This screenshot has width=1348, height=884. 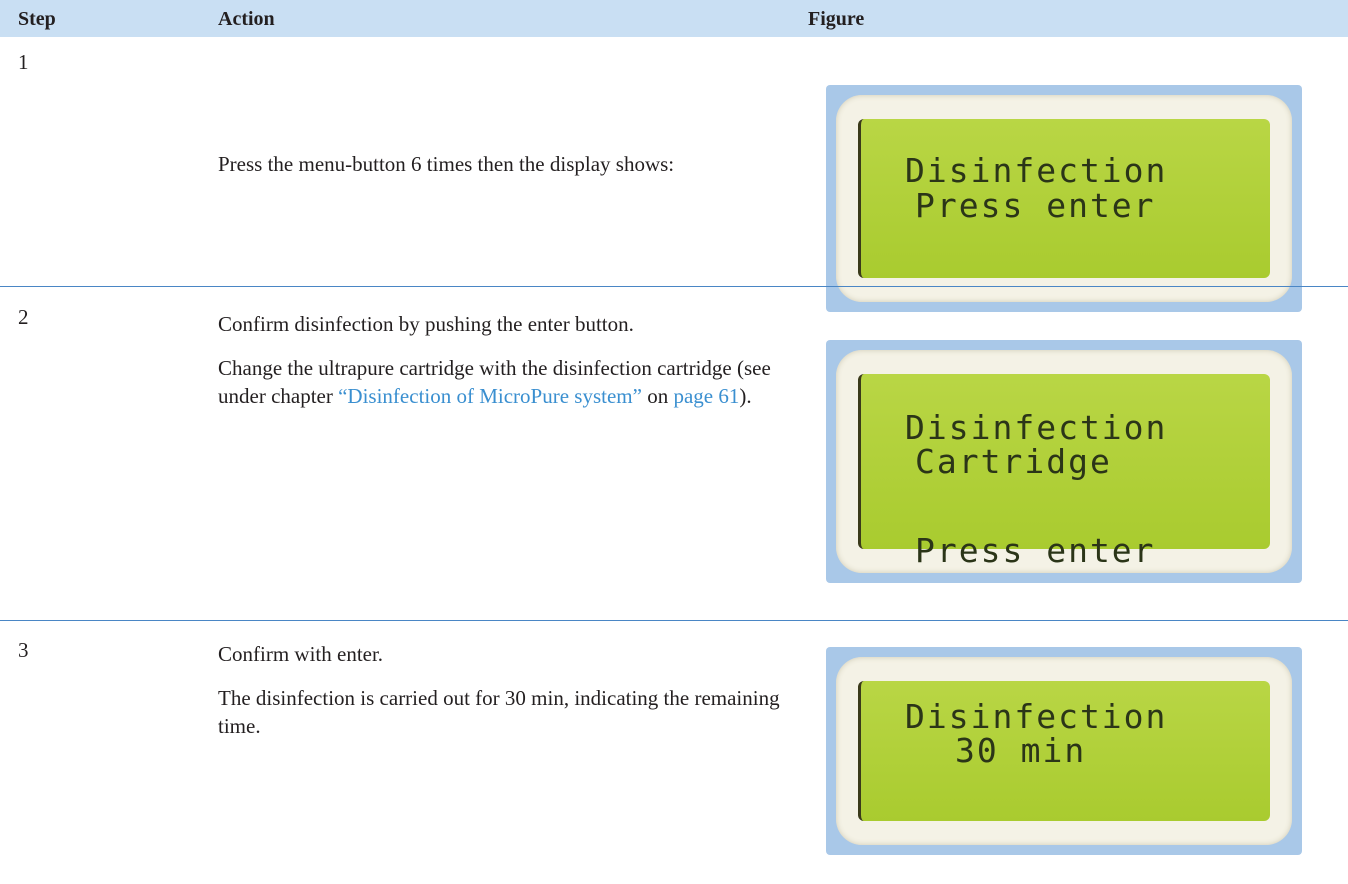 What do you see at coordinates (246, 19) in the screenshot?
I see `column-header: Action` at bounding box center [246, 19].